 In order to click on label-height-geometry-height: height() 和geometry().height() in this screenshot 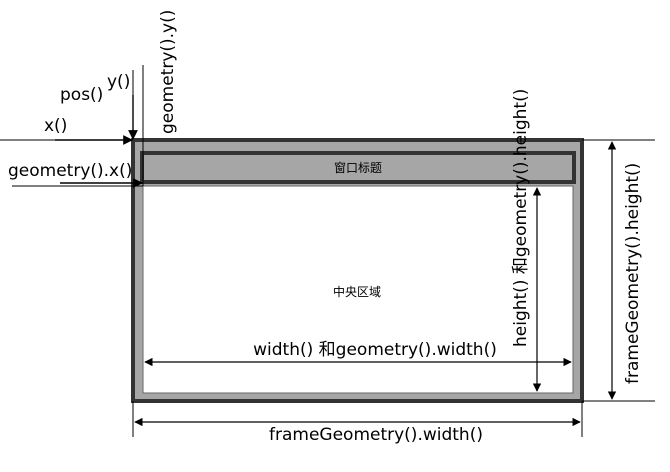, I will do `click(521, 218)`.